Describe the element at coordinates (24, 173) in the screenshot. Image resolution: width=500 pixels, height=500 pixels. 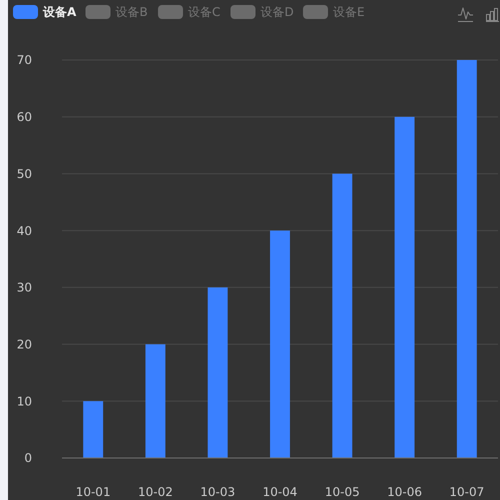
I see `y-tick-label: 50` at that location.